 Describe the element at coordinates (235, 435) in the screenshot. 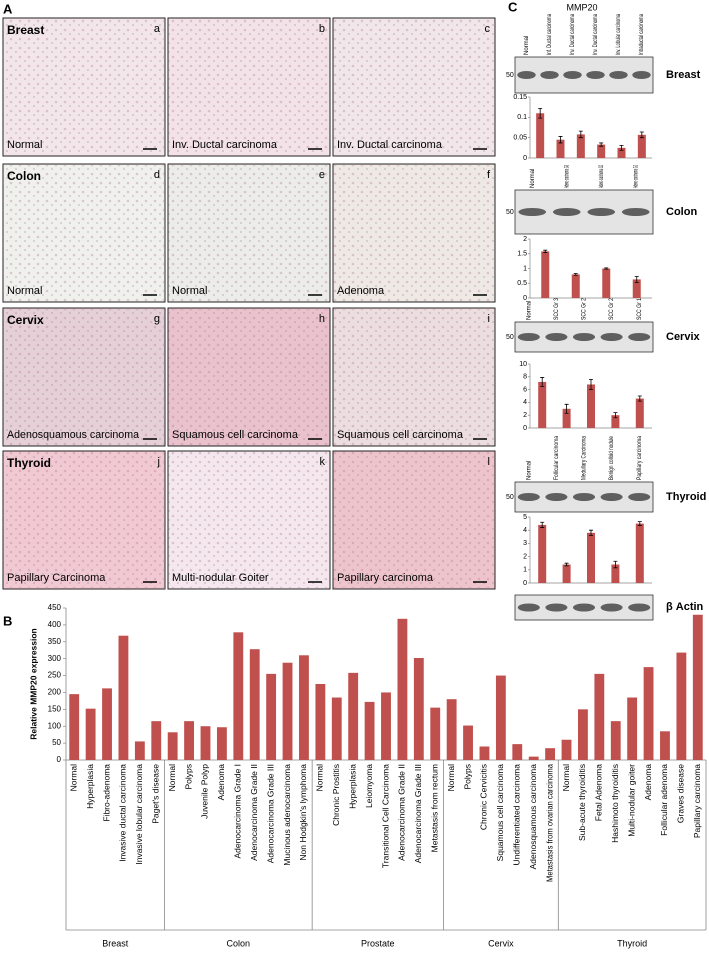

I see `caption: Squamous cell carcinoma` at that location.